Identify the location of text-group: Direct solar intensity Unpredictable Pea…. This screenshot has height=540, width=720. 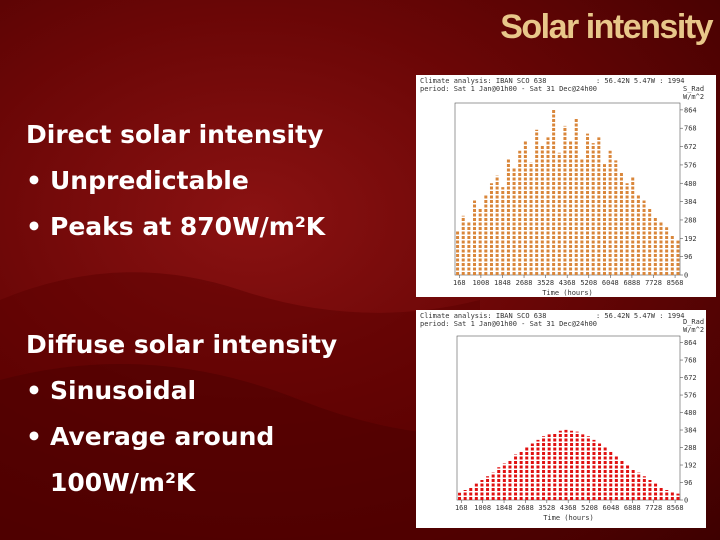
(183, 181).